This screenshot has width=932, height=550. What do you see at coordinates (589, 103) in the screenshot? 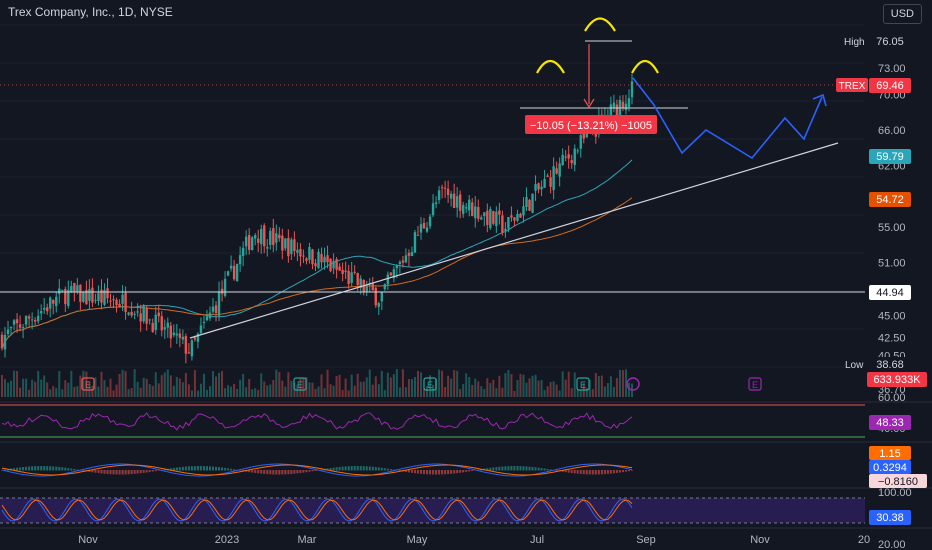
I see `measure-arrow-icon` at bounding box center [589, 103].